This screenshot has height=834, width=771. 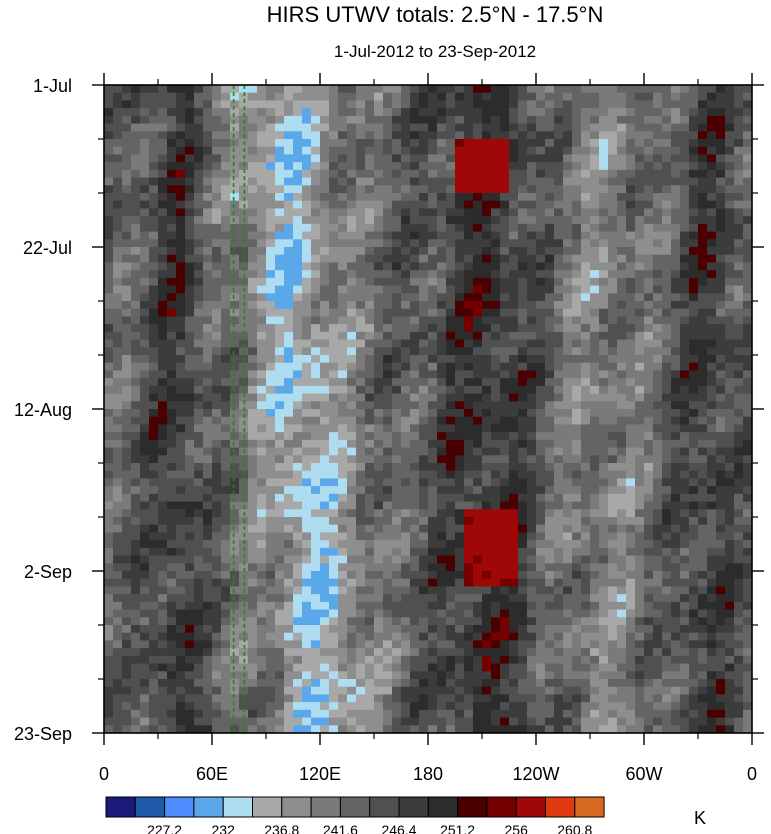 I want to click on y-tick-label: 2-Sep, so click(x=48, y=572).